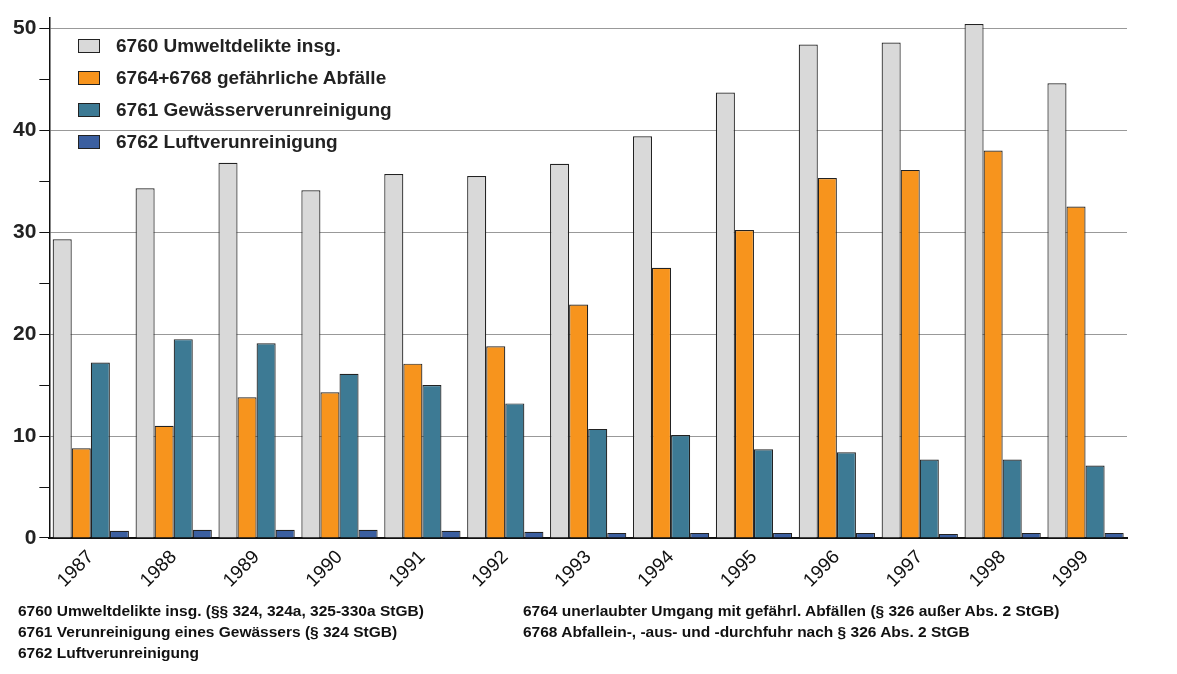 The image size is (1177, 674). Describe the element at coordinates (30, 536) in the screenshot. I see `y-tick-label: 0` at that location.